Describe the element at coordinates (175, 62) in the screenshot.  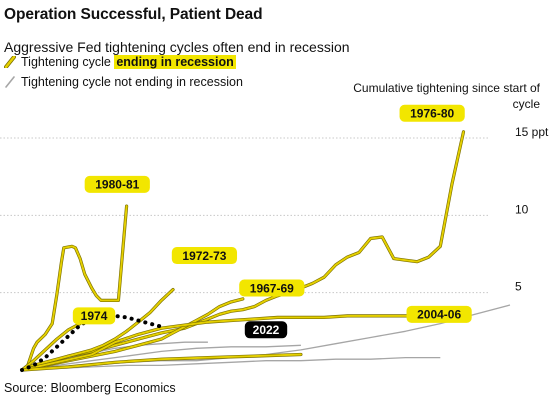
I see `legend-label-recession-highlight: ending in recession` at that location.